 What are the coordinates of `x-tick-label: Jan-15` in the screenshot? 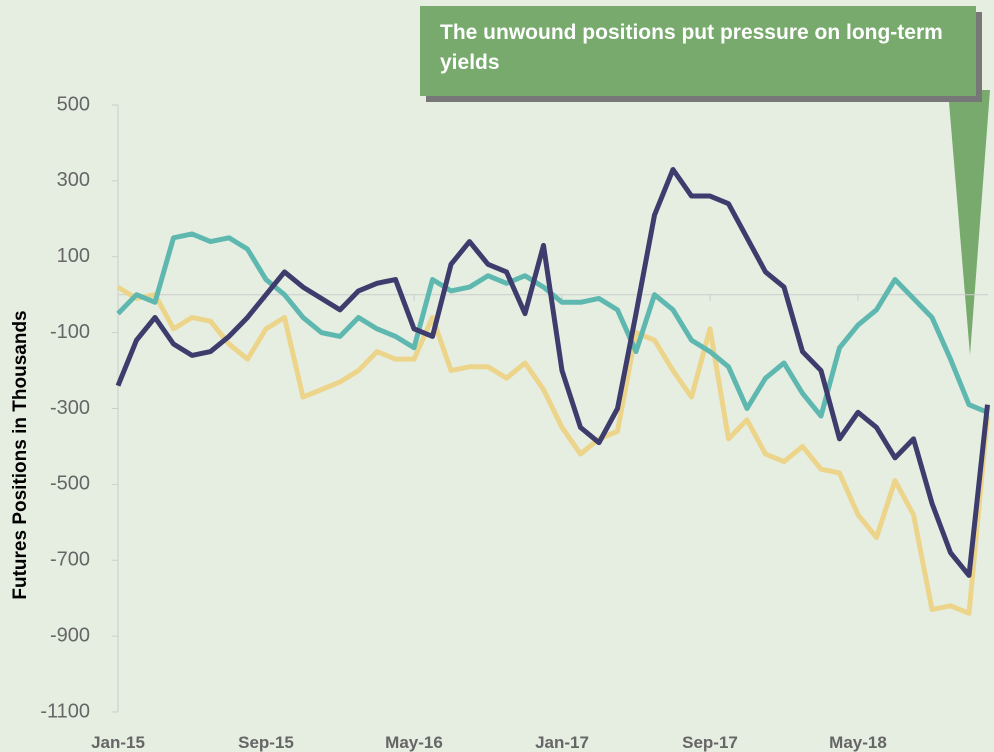 It's located at (118, 742).